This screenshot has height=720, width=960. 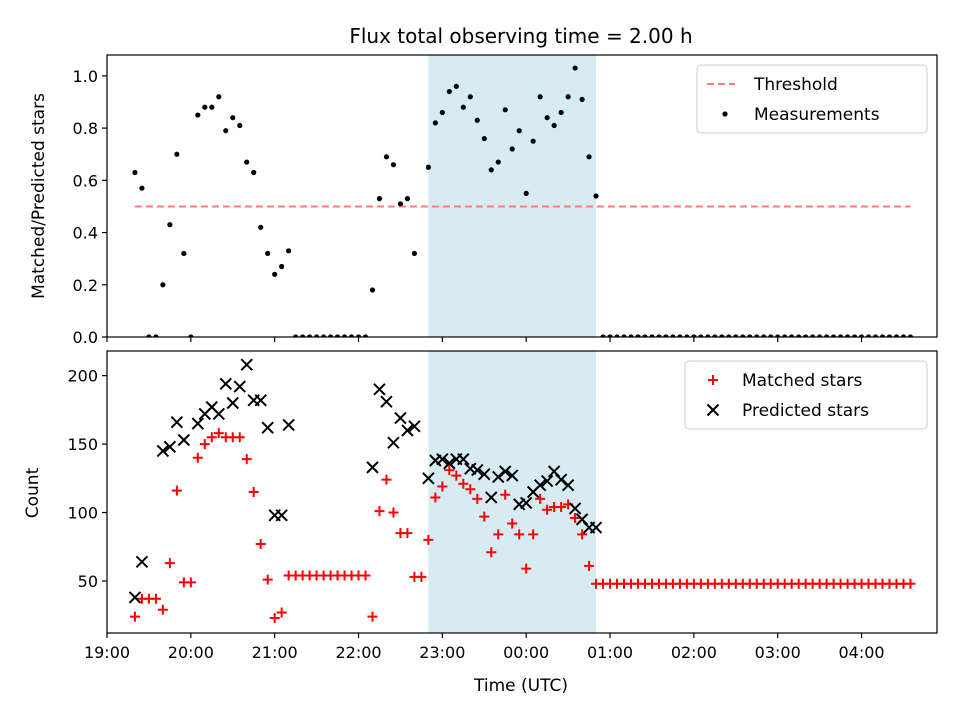 I want to click on bottom-y-tick-label: 100, so click(x=82, y=513).